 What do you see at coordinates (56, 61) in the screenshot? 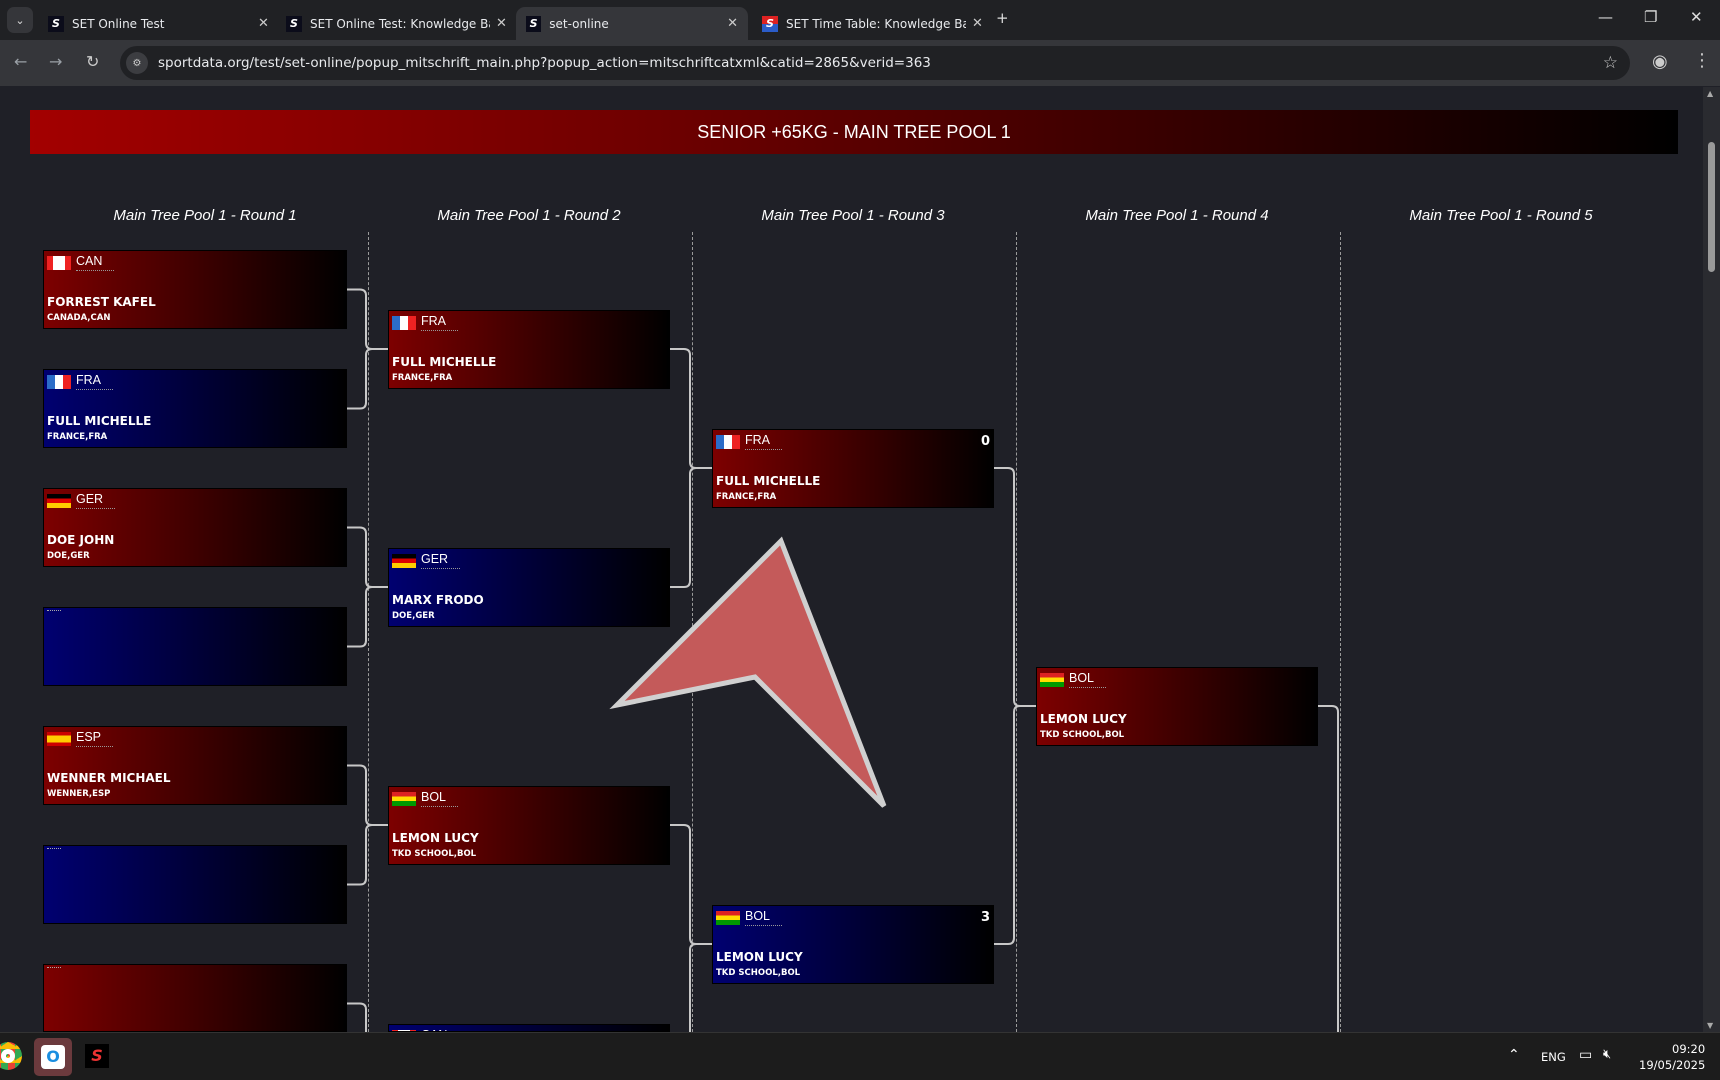
I see `forward-icon: →` at bounding box center [56, 61].